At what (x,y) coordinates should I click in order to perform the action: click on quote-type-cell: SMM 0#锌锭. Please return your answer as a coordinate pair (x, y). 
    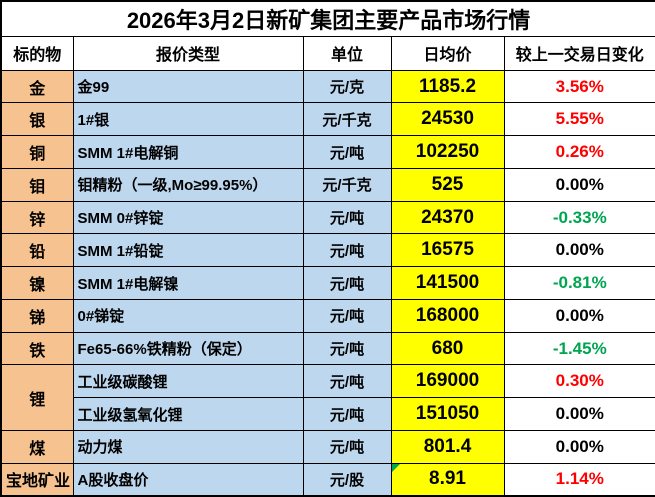
    Looking at the image, I should click on (188, 217).